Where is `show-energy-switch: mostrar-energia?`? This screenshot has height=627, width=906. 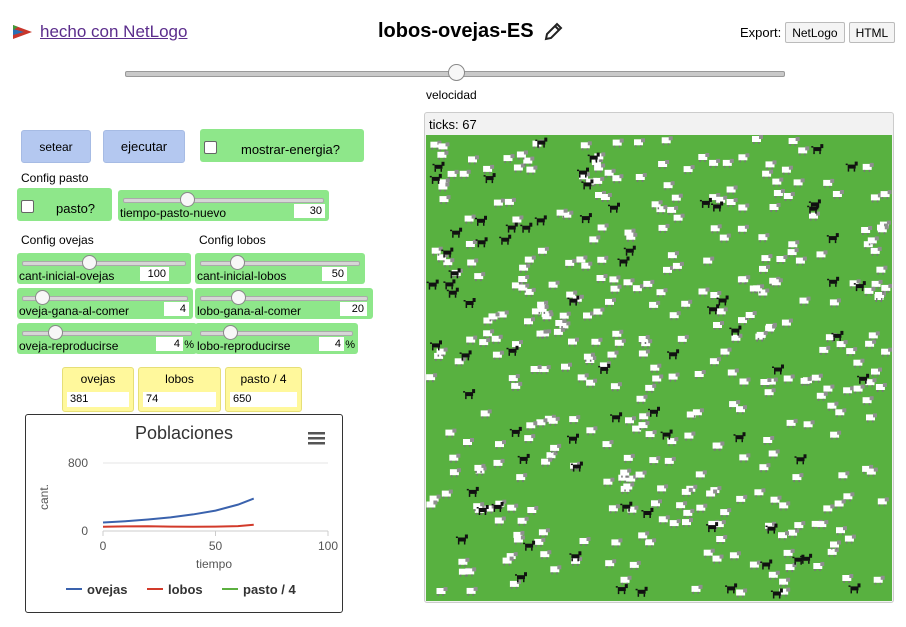
show-energy-switch: mostrar-energia? is located at coordinates (282, 145).